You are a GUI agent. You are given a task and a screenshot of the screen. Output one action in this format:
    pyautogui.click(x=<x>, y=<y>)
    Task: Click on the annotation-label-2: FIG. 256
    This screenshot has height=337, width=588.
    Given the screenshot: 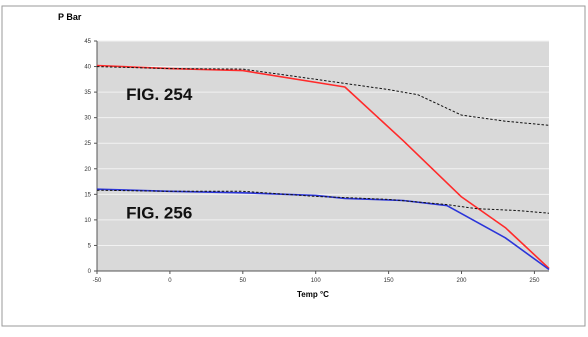 What is the action you would take?
    pyautogui.click(x=159, y=212)
    